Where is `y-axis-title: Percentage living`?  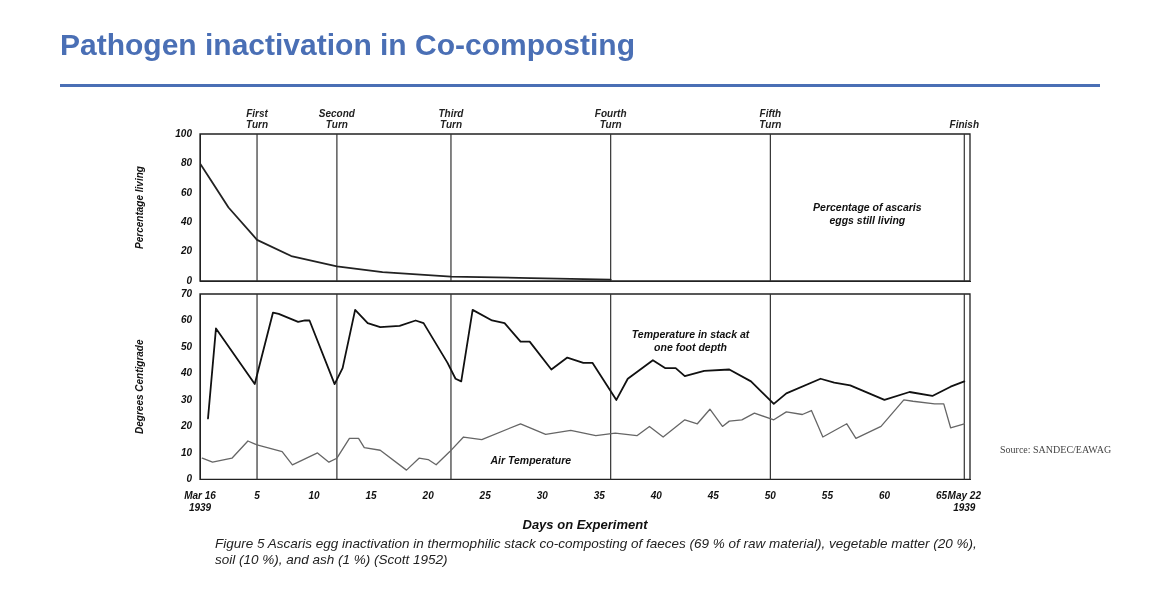 y-axis-title: Percentage living is located at coordinates (139, 207).